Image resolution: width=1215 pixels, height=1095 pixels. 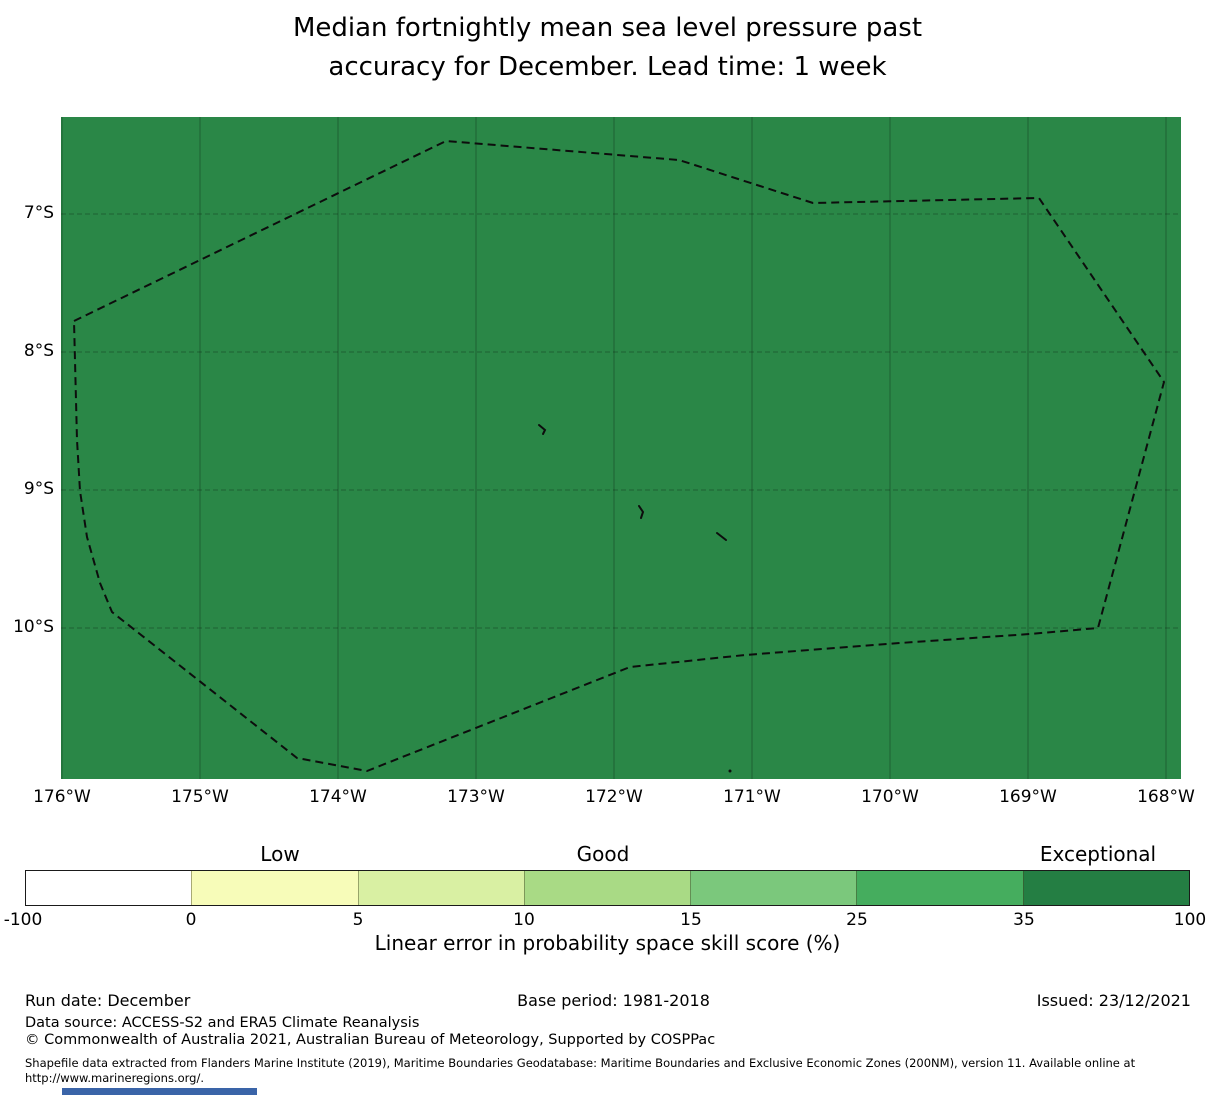 I want to click on colorbar-tick-label: 25, so click(x=857, y=920).